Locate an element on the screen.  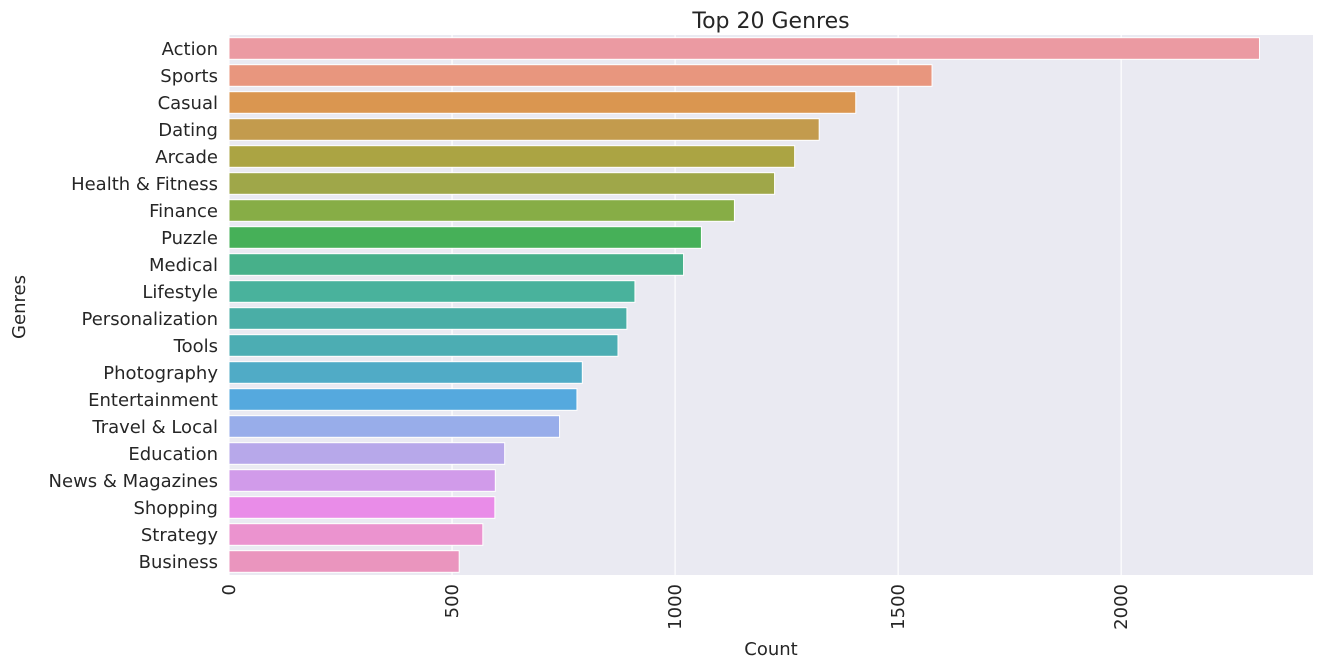
y-tick-label: News & Magazines is located at coordinates (133, 481).